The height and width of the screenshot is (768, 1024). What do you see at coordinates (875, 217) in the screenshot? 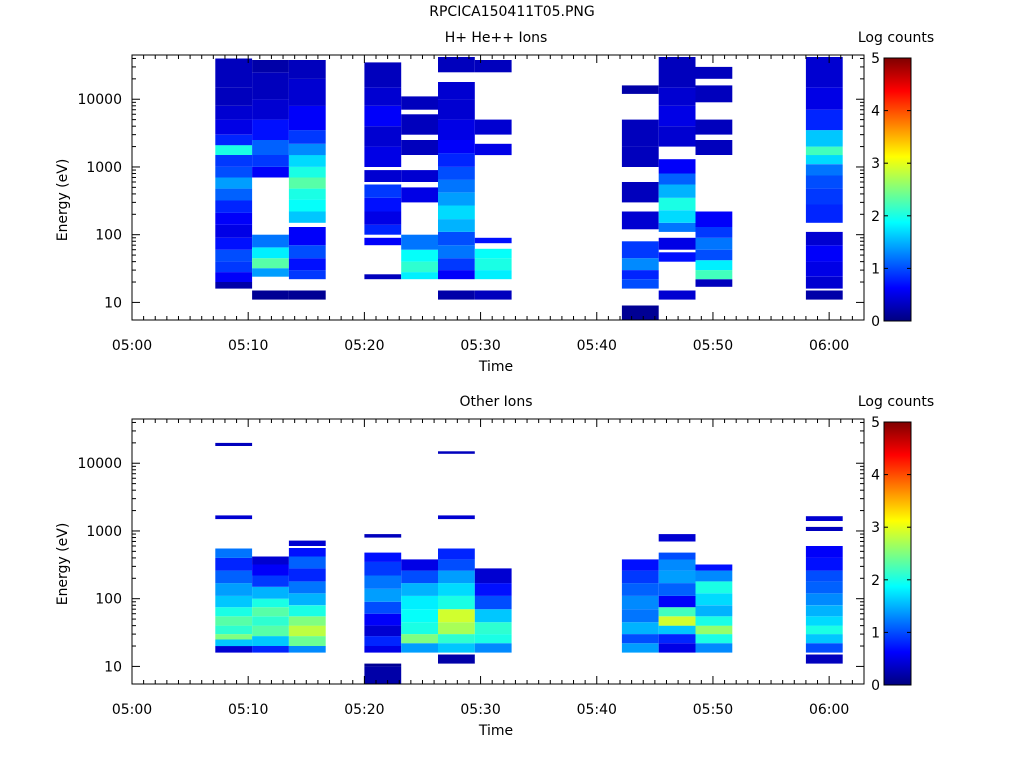
I see `colorbar-tick-label: 2` at bounding box center [875, 217].